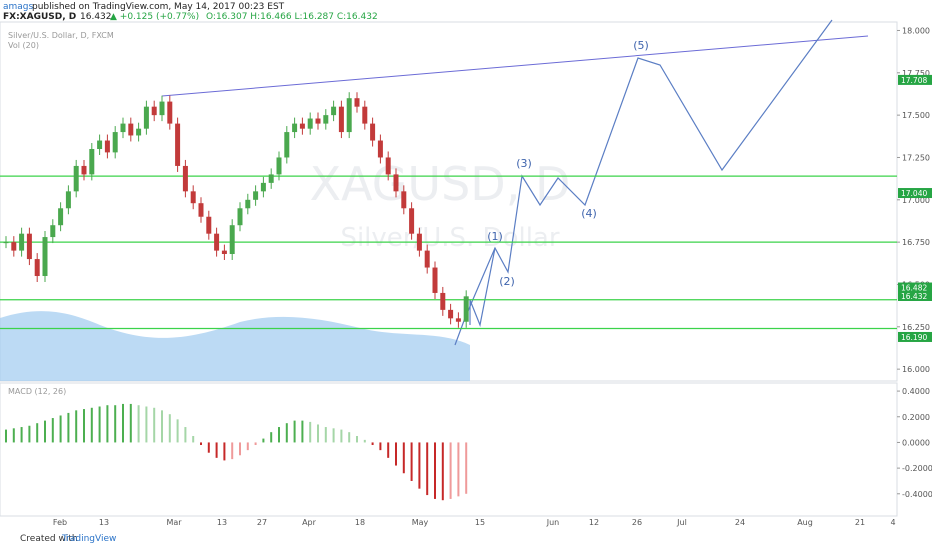 This screenshot has width=932, height=550. What do you see at coordinates (860, 522) in the screenshot?
I see `date-label: 21` at bounding box center [860, 522].